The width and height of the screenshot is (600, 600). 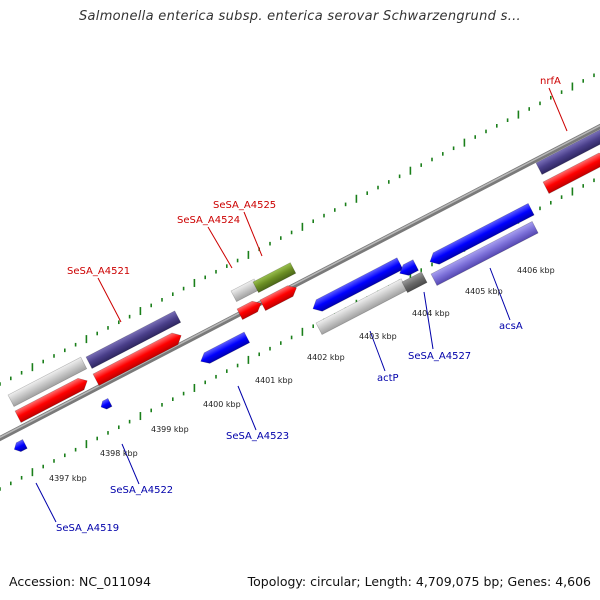 What do you see at coordinates (141, 490) in the screenshot?
I see `label-SeSA_A4522: SeSA_A4522` at bounding box center [141, 490].